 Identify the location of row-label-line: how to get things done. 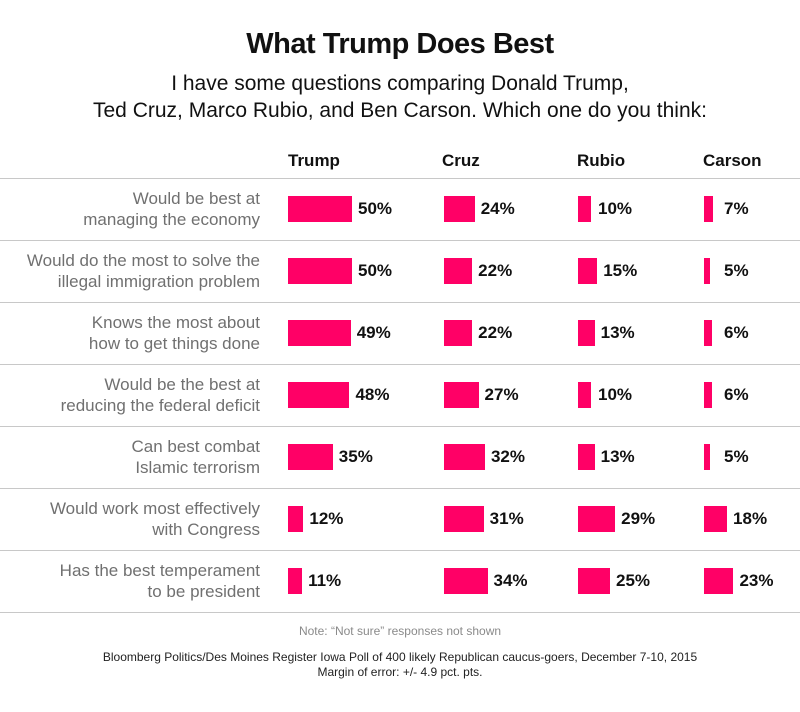
(174, 343).